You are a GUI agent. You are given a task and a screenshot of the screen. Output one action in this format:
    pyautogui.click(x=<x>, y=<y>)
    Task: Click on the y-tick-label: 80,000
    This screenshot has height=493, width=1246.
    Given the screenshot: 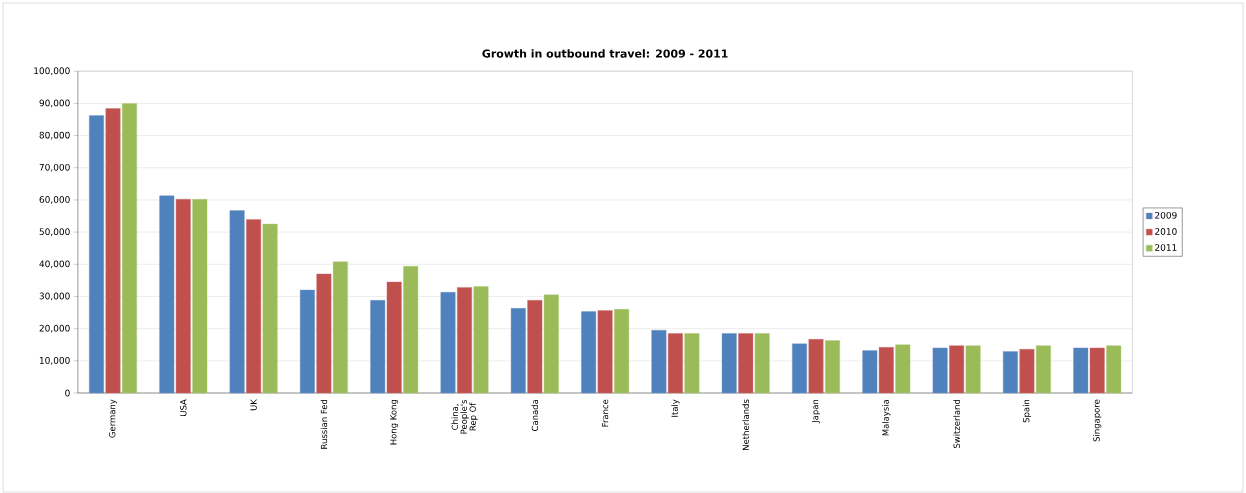 What is the action you would take?
    pyautogui.click(x=54, y=135)
    